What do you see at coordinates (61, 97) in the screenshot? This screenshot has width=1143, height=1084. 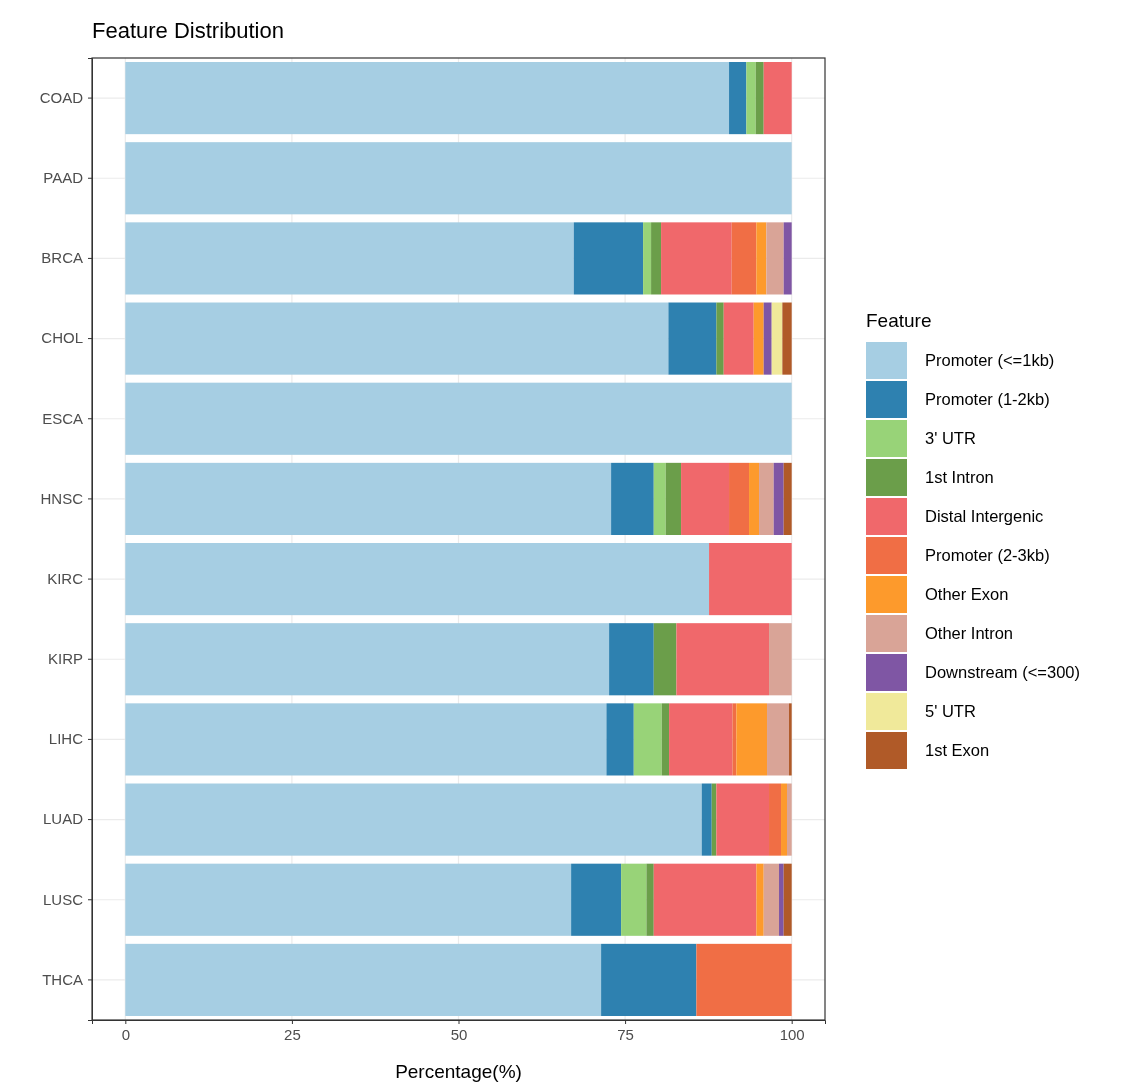 I see `y-tick-label: COAD` at bounding box center [61, 97].